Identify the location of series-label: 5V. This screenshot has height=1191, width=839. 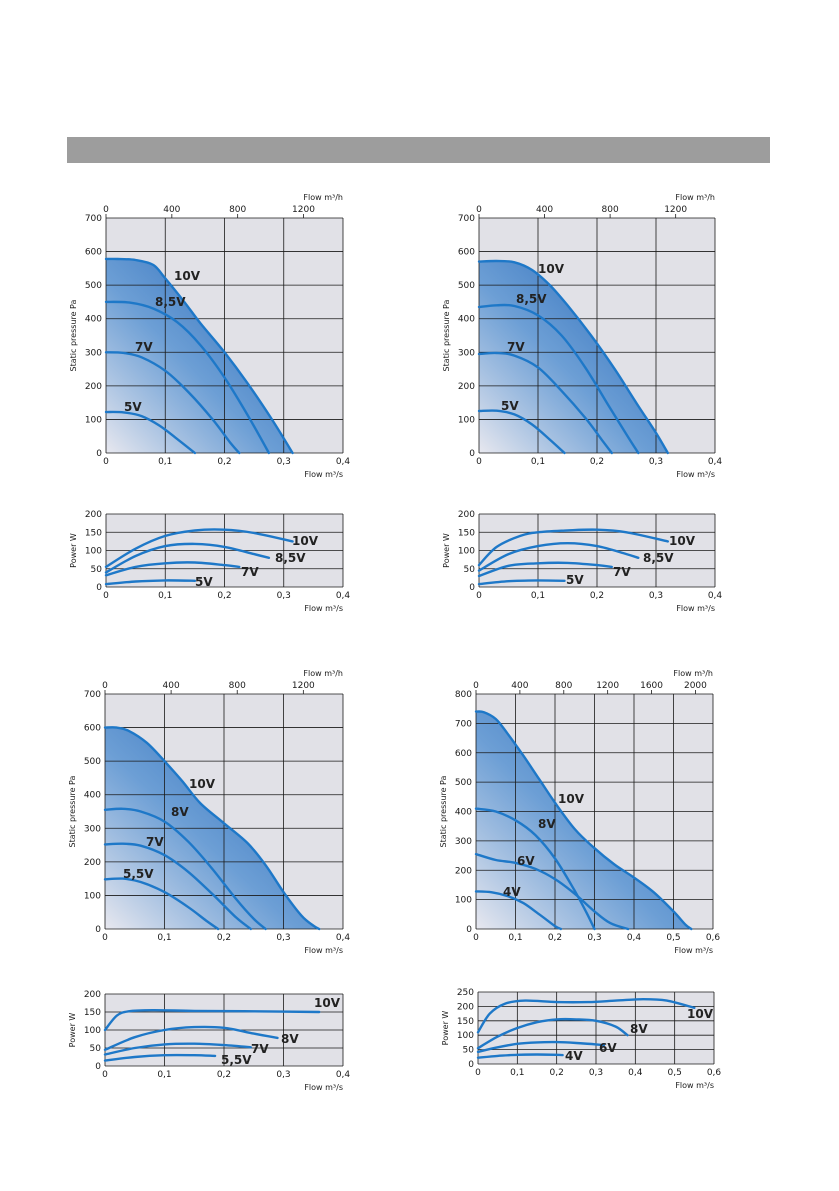
(510, 406).